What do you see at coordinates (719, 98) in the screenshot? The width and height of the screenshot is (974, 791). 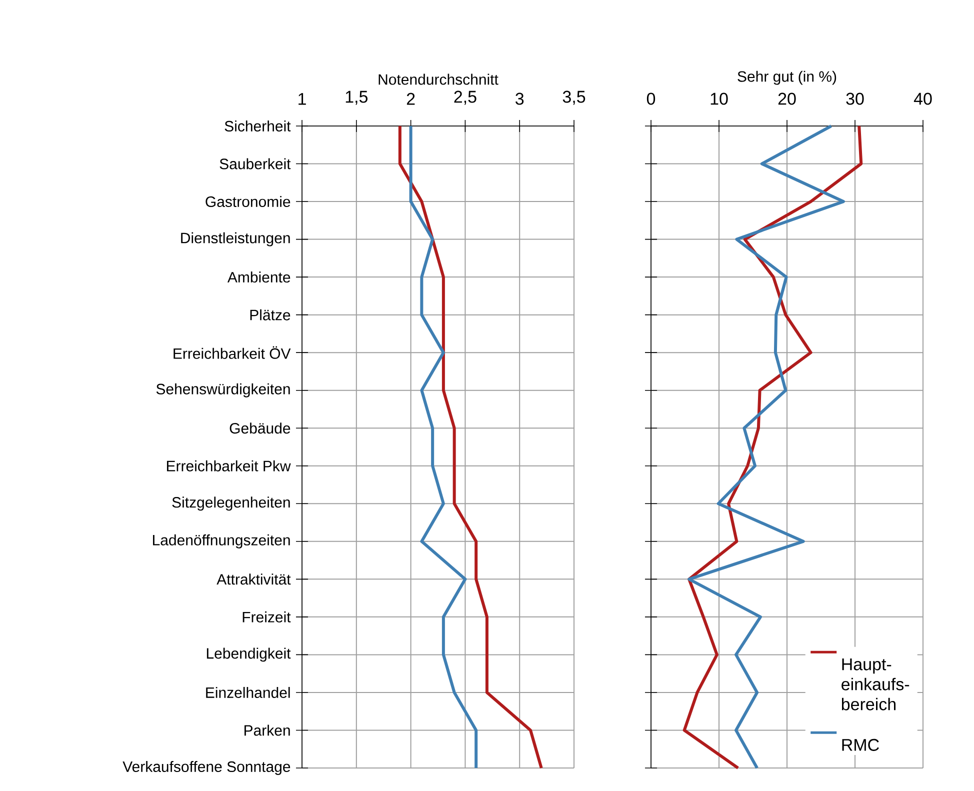 I see `x-tick-label: 10` at bounding box center [719, 98].